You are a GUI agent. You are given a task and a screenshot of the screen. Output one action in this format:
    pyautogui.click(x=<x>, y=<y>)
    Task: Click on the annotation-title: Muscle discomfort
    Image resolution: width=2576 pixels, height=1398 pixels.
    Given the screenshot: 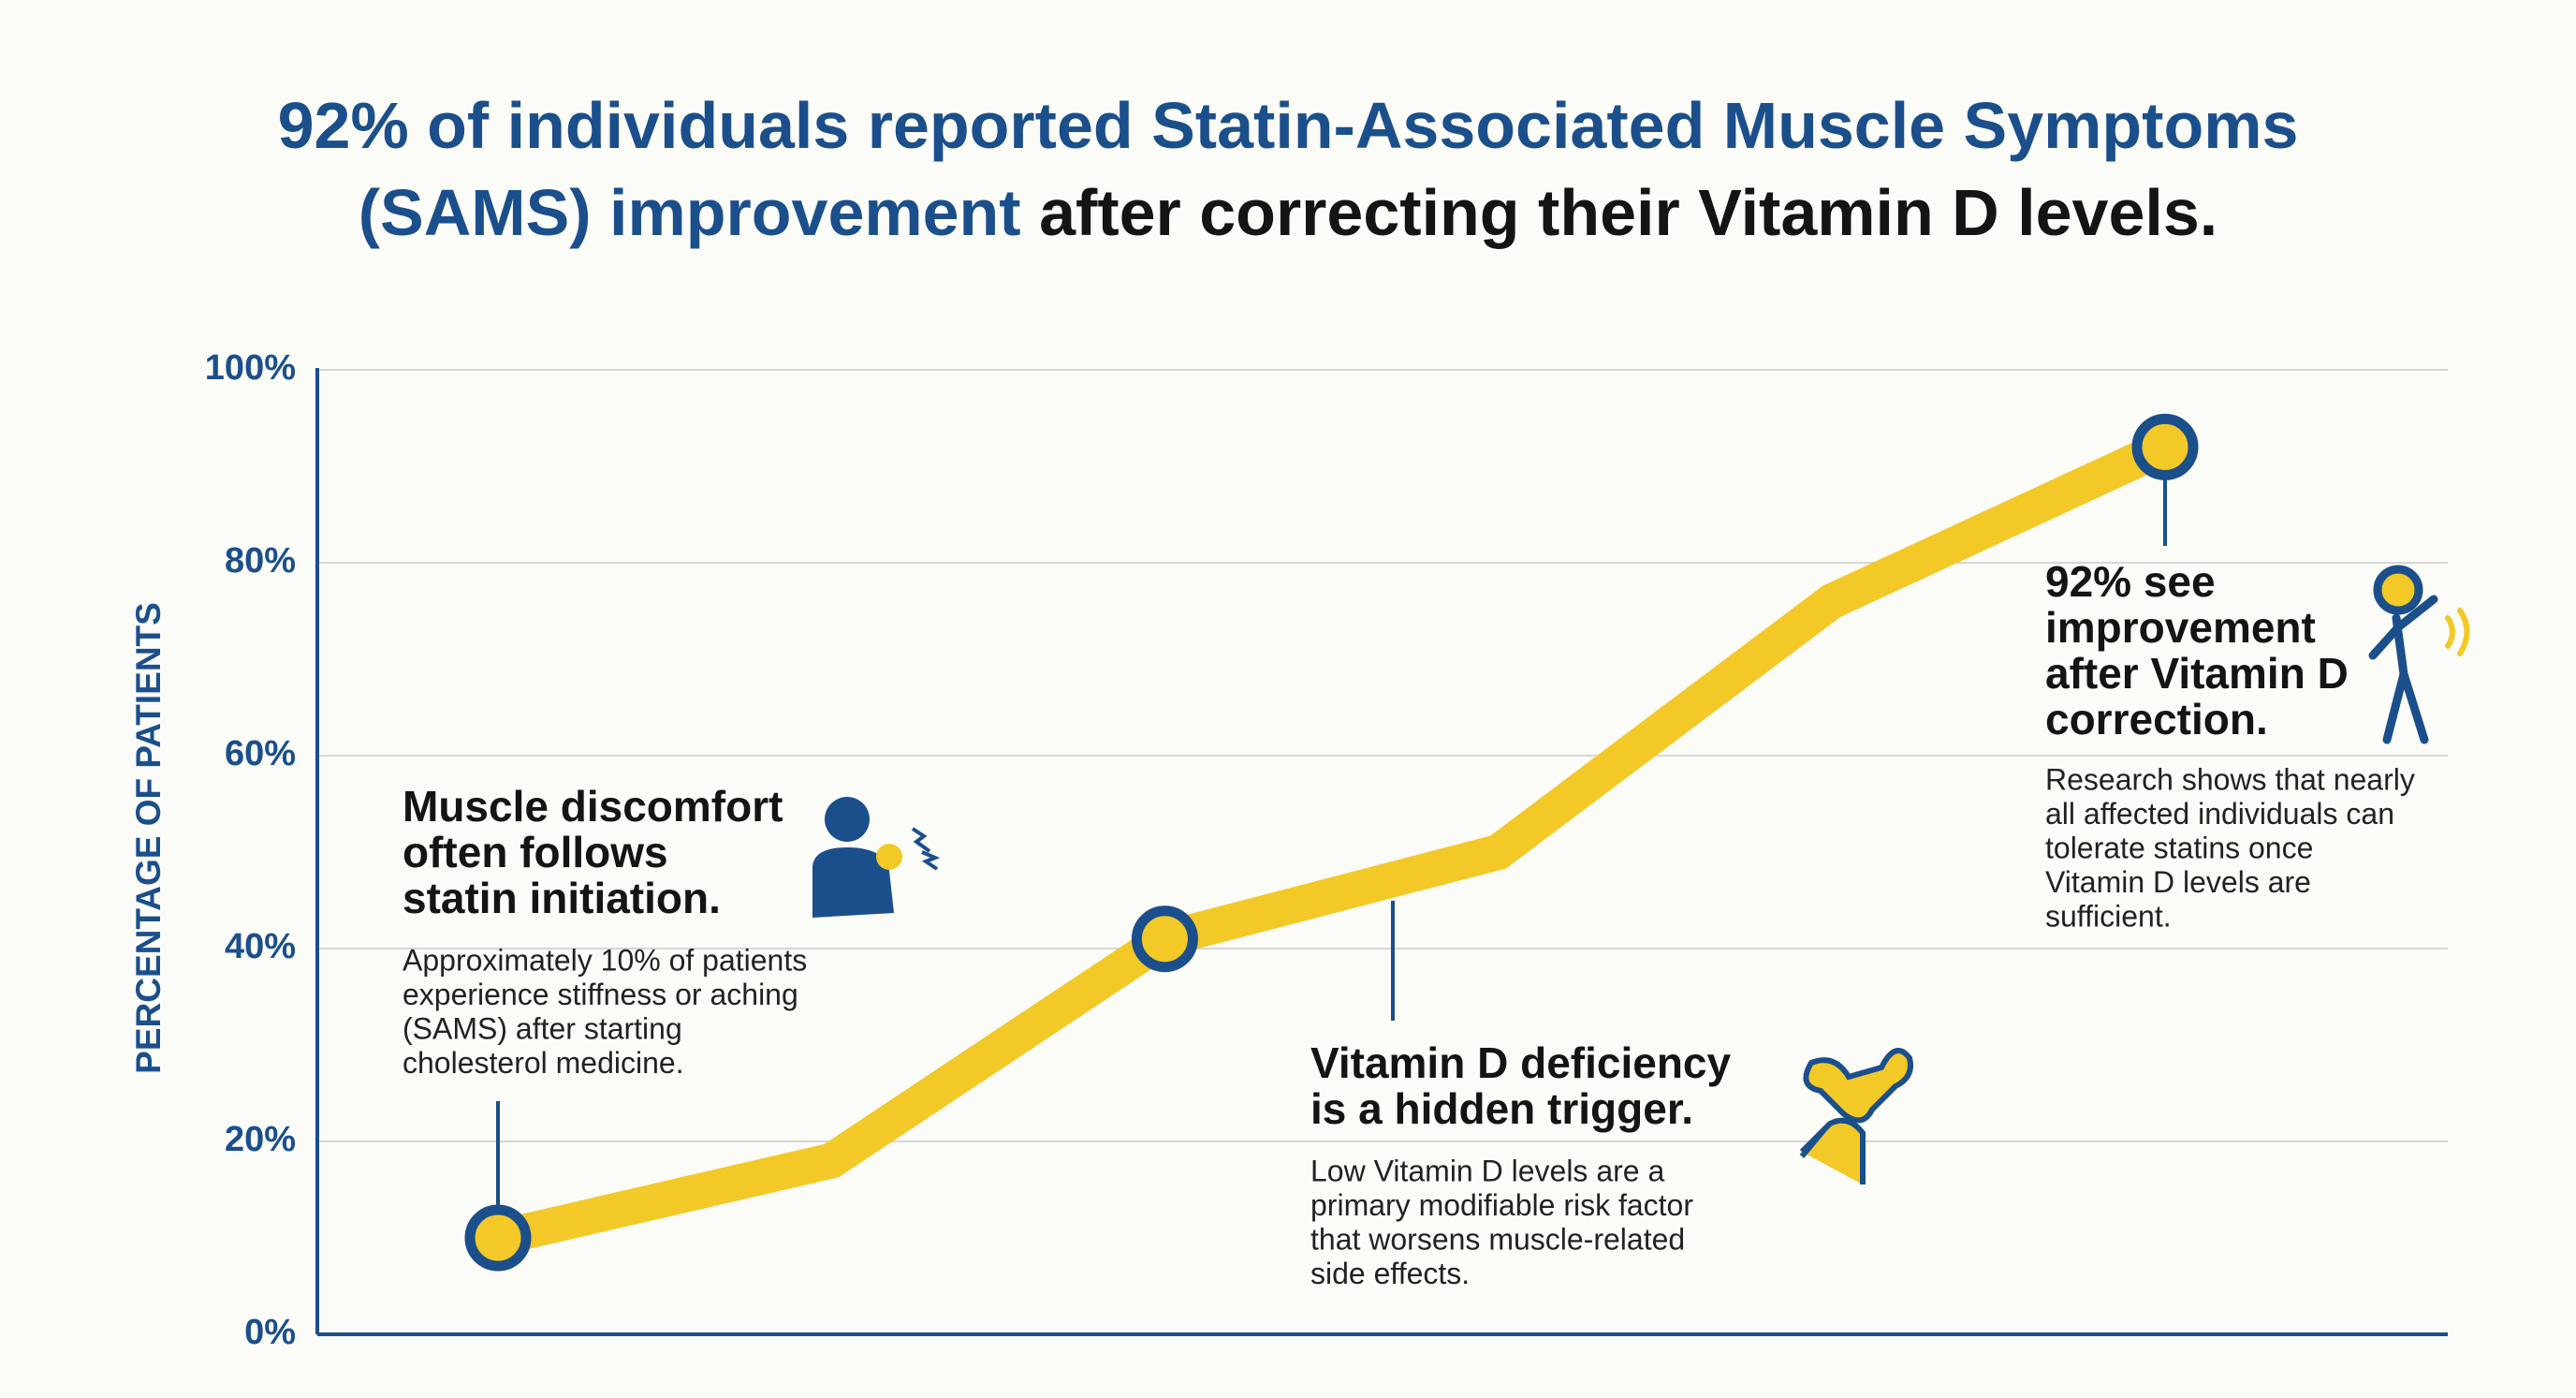 What is the action you would take?
    pyautogui.click(x=592, y=807)
    